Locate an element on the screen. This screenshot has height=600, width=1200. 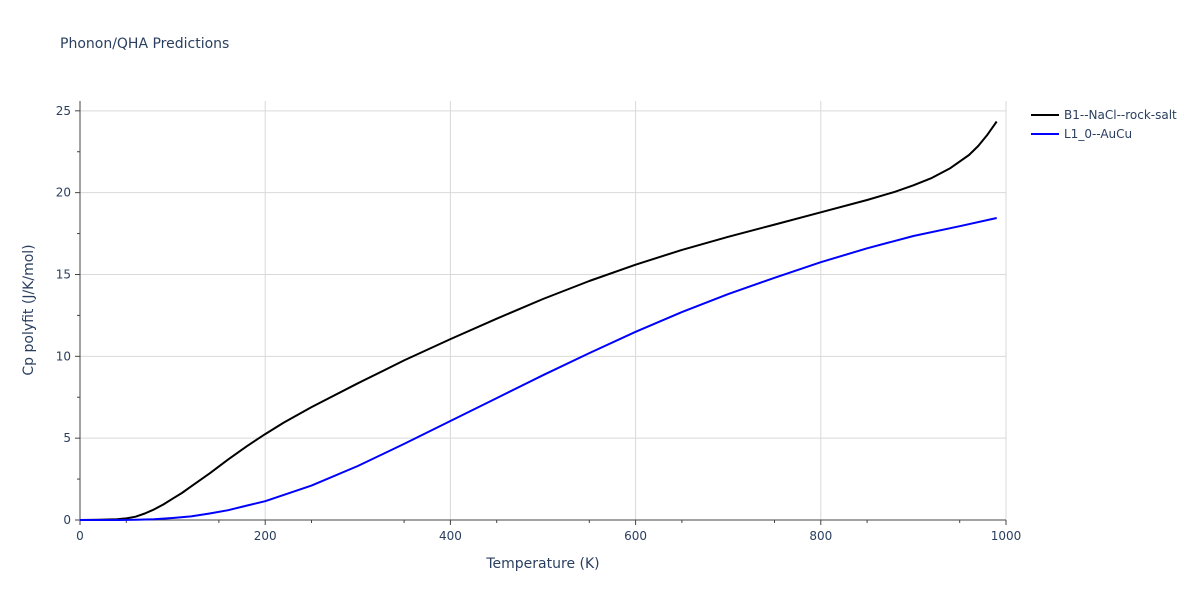
x-tick-label: 0 is located at coordinates (80, 536).